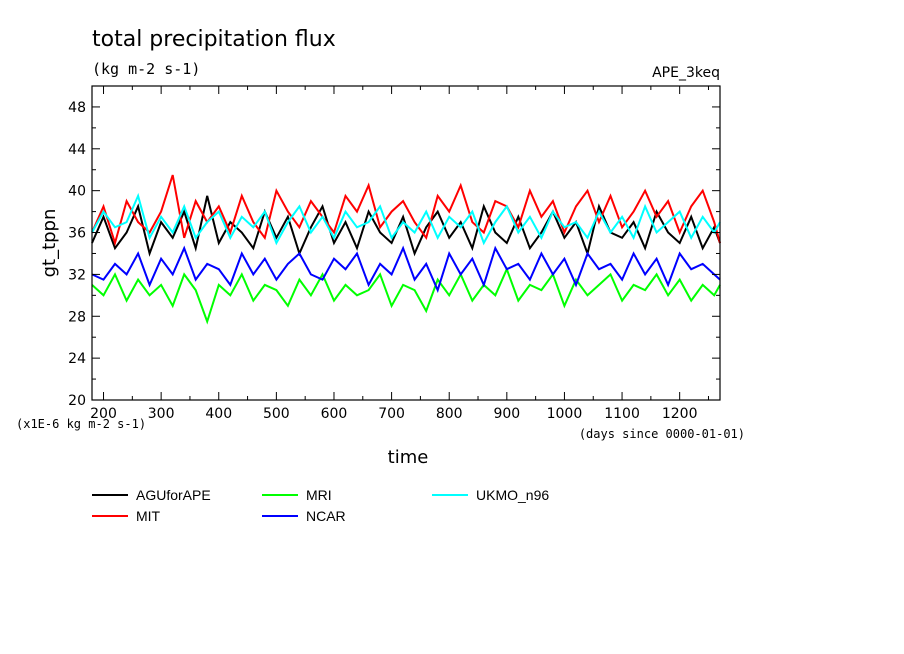  I want to click on chart-subtitle: (kg m-2 s-1), so click(146, 69).